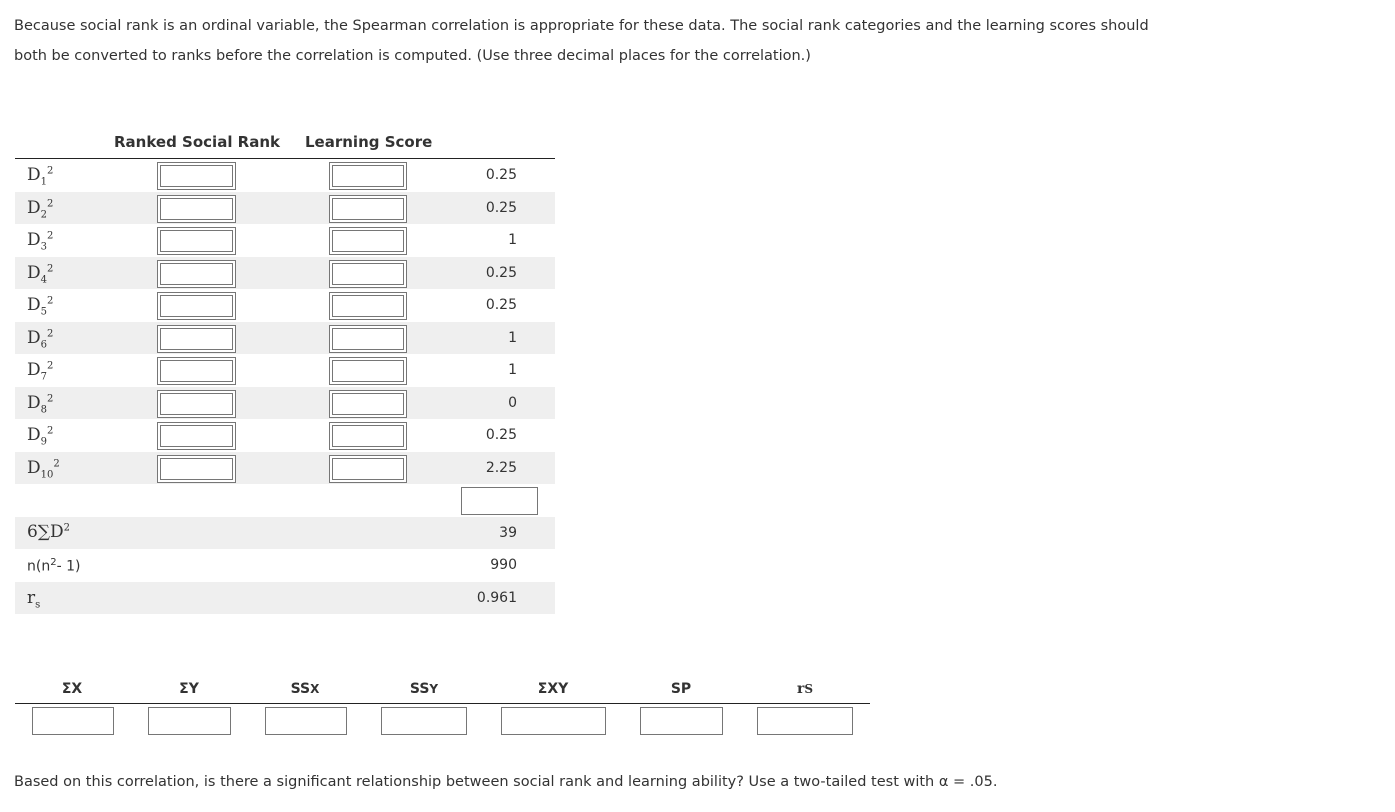  I want to click on six-sum-d-squared-label: 6∑D2, so click(48, 532).